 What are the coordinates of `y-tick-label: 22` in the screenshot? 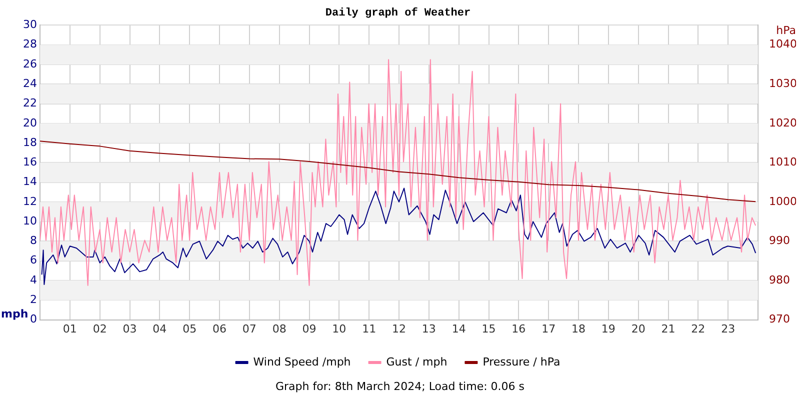 It's located at (30, 103).